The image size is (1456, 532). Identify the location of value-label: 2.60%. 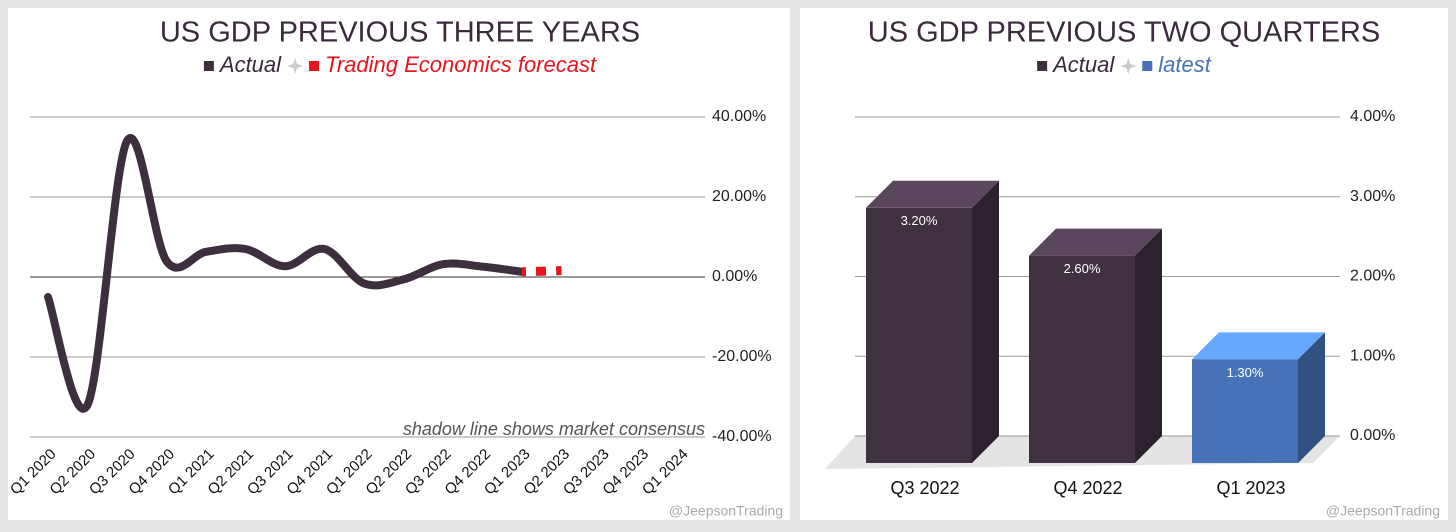
(1082, 268).